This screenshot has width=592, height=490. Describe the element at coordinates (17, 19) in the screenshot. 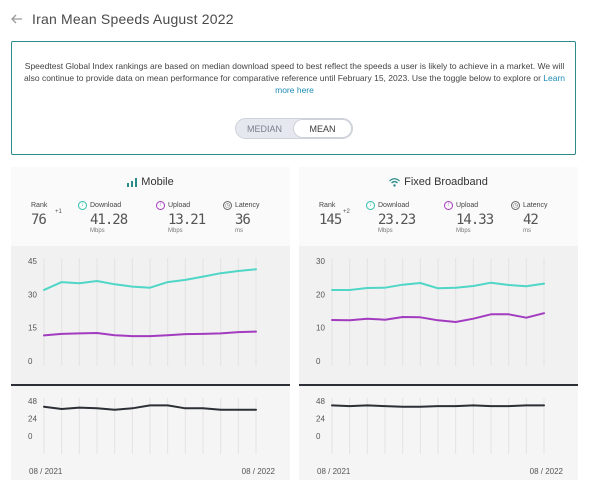

I see `arrow-left-icon` at that location.